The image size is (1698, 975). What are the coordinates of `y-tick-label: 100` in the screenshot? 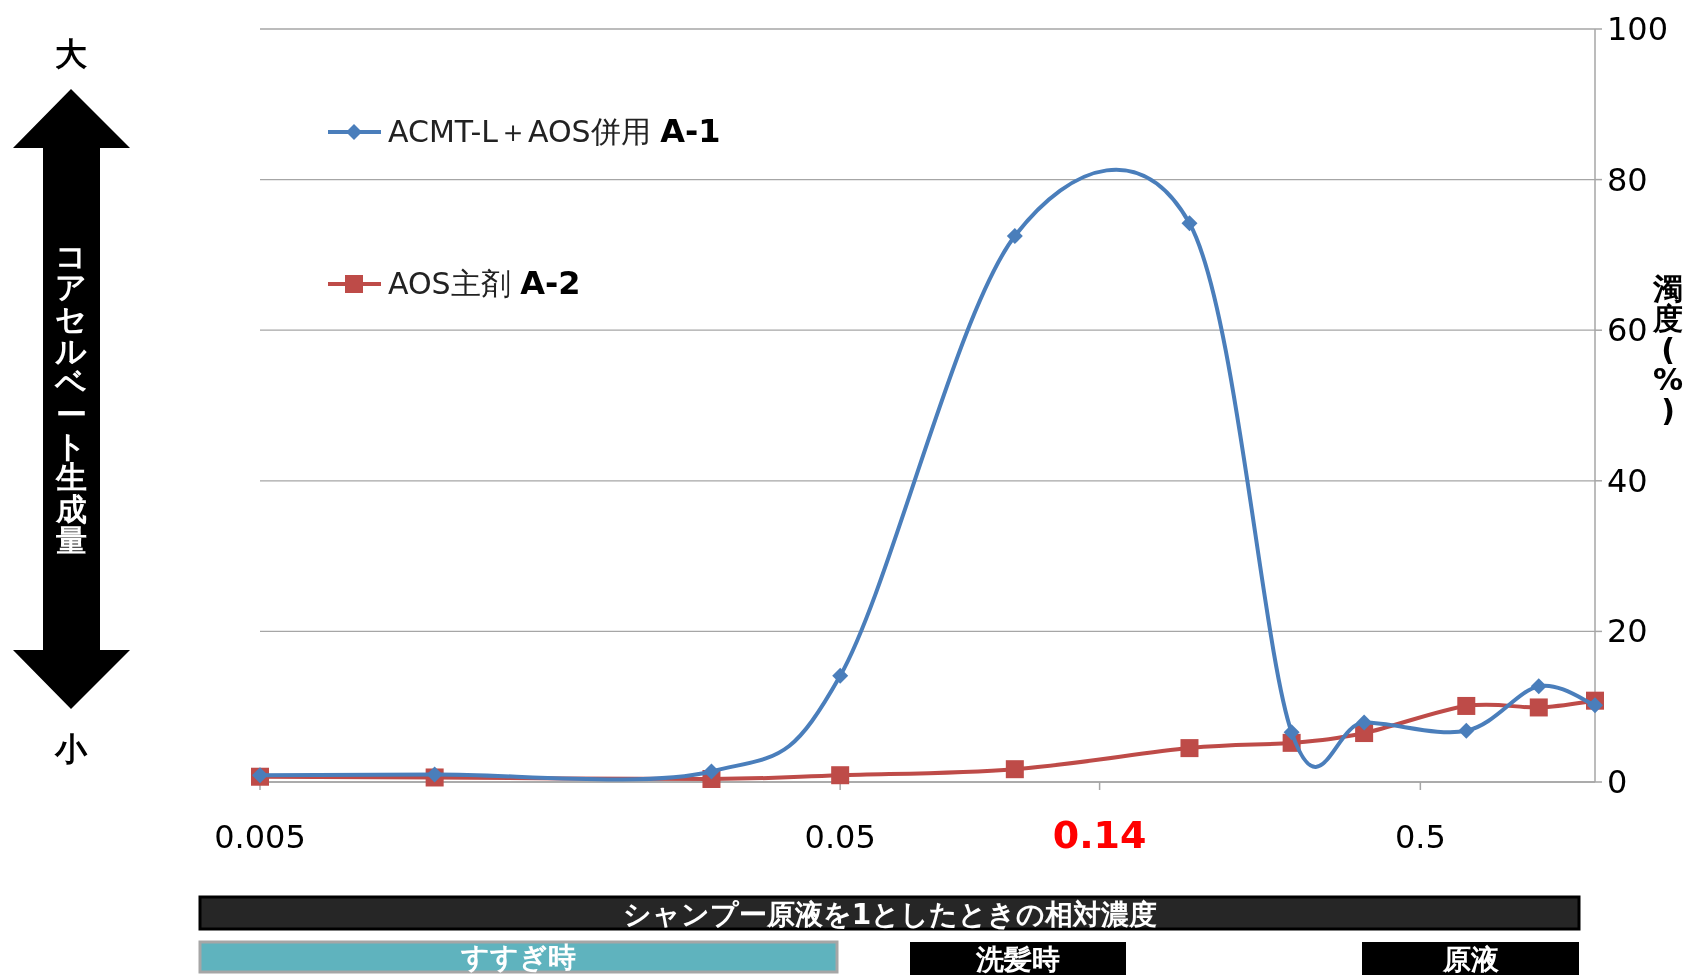 It's located at (1638, 29).